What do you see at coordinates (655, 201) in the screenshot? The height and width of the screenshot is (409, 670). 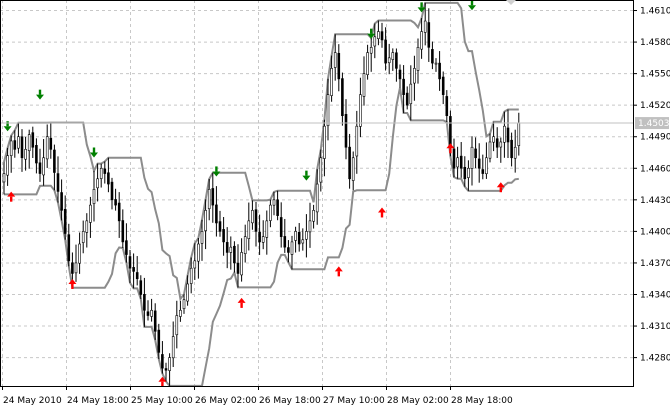 I see `y-tick-label: 1.4430` at bounding box center [655, 201].